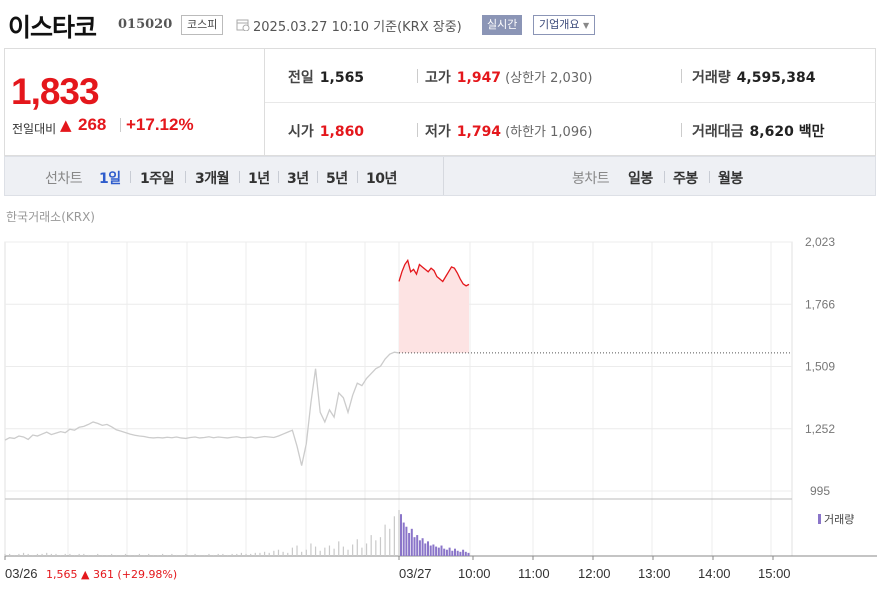  Describe the element at coordinates (820, 491) in the screenshot. I see `y-tick-label: 995` at that location.